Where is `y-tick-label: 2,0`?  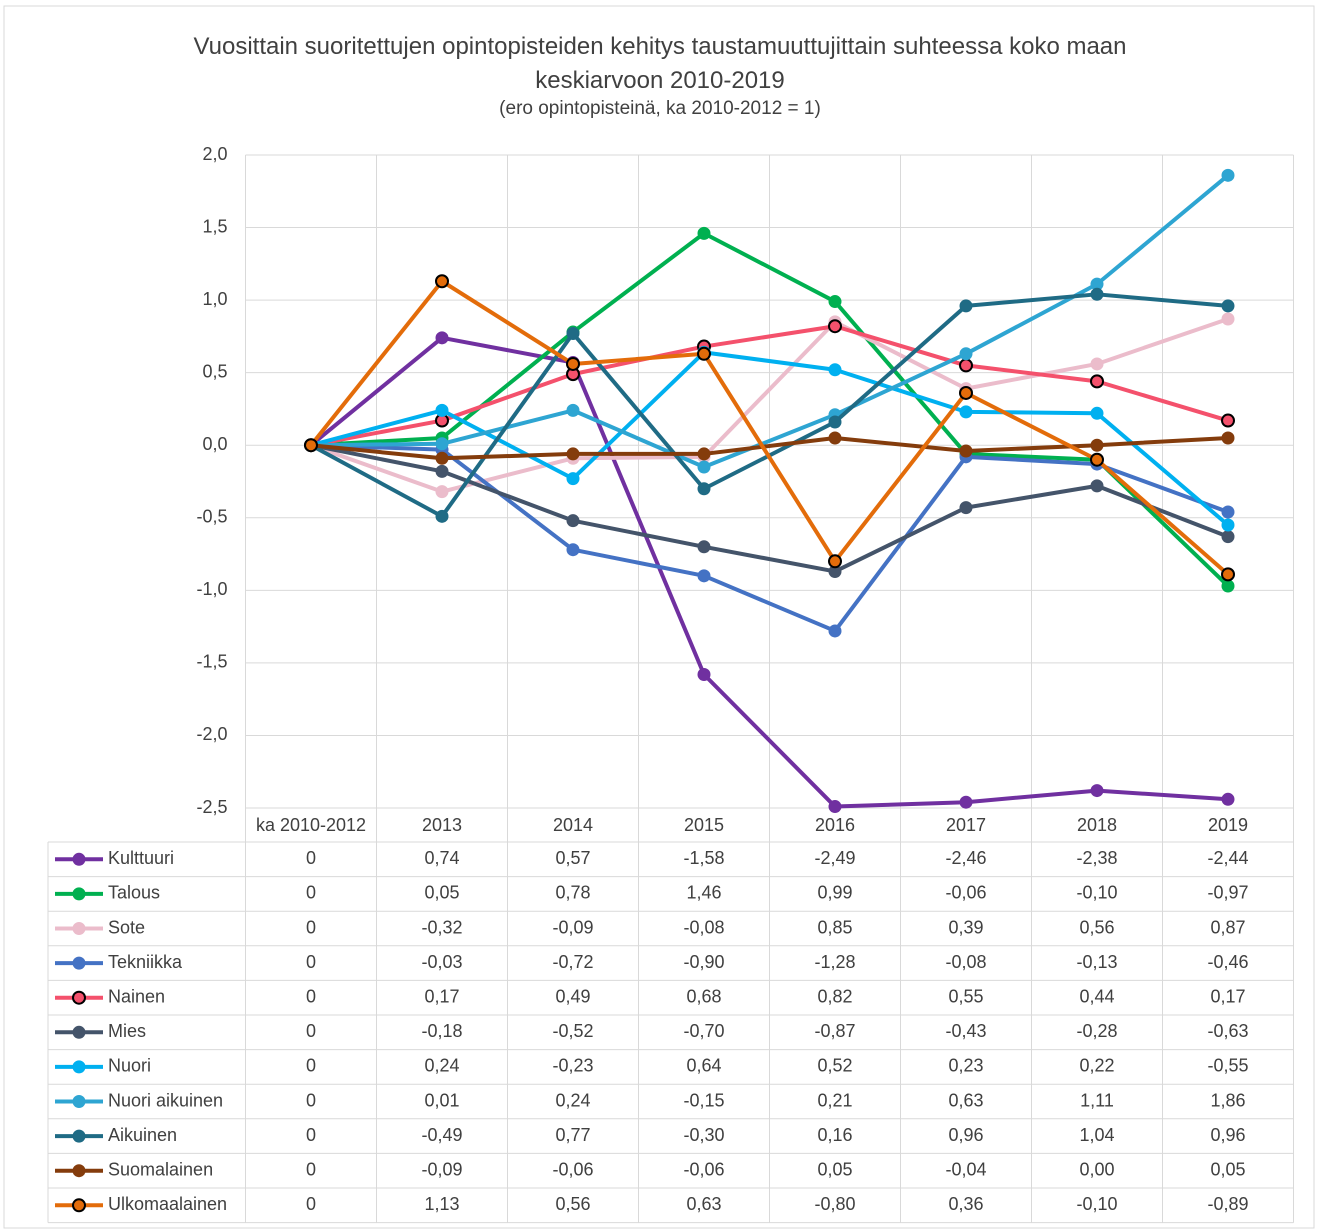
y-tick-label: 2,0 is located at coordinates (214, 154).